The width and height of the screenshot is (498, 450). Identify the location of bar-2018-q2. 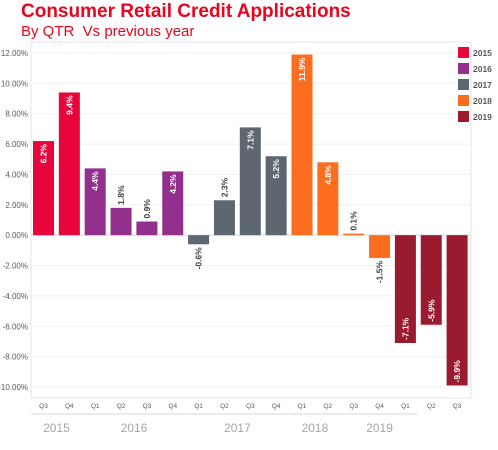
(328, 199).